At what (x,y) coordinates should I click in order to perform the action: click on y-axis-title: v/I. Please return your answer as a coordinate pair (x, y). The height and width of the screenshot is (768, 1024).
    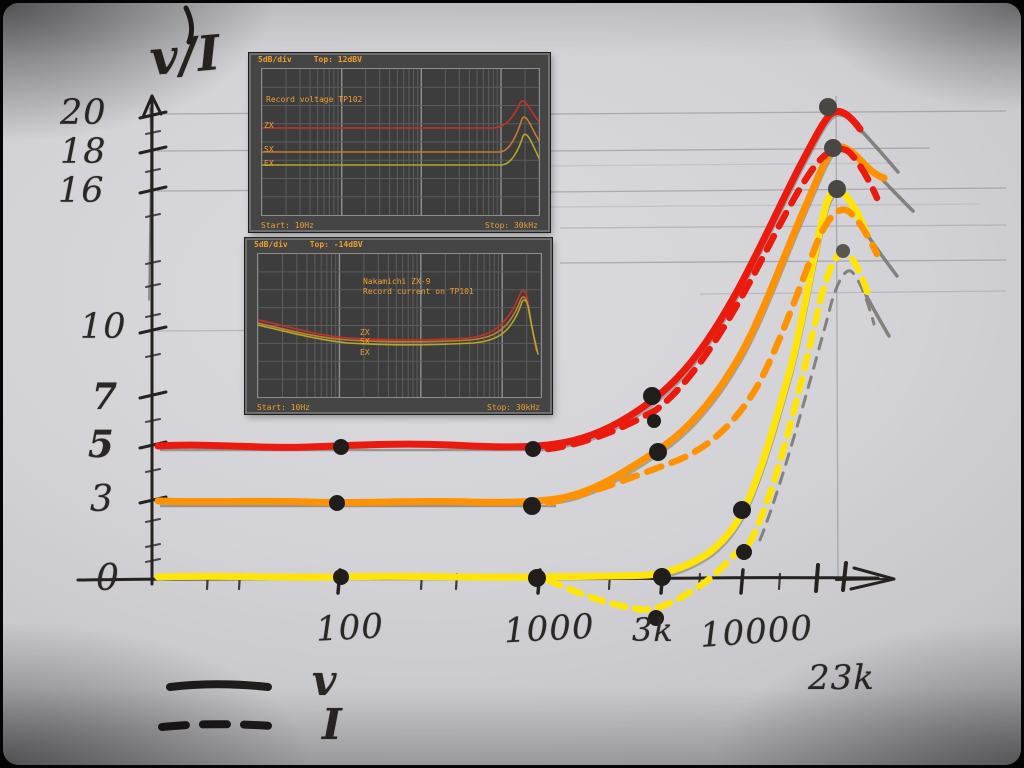
    Looking at the image, I should click on (185, 56).